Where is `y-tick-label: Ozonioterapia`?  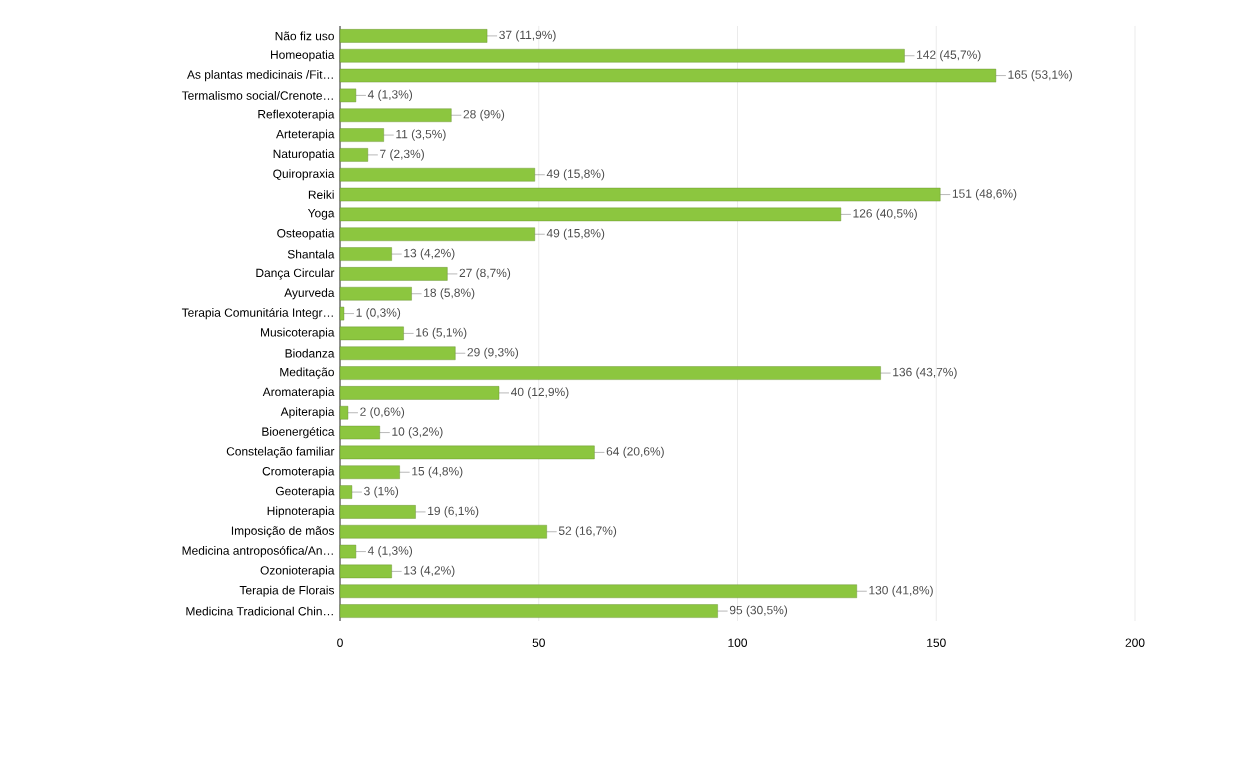
y-tick-label: Ozonioterapia is located at coordinates (297, 571).